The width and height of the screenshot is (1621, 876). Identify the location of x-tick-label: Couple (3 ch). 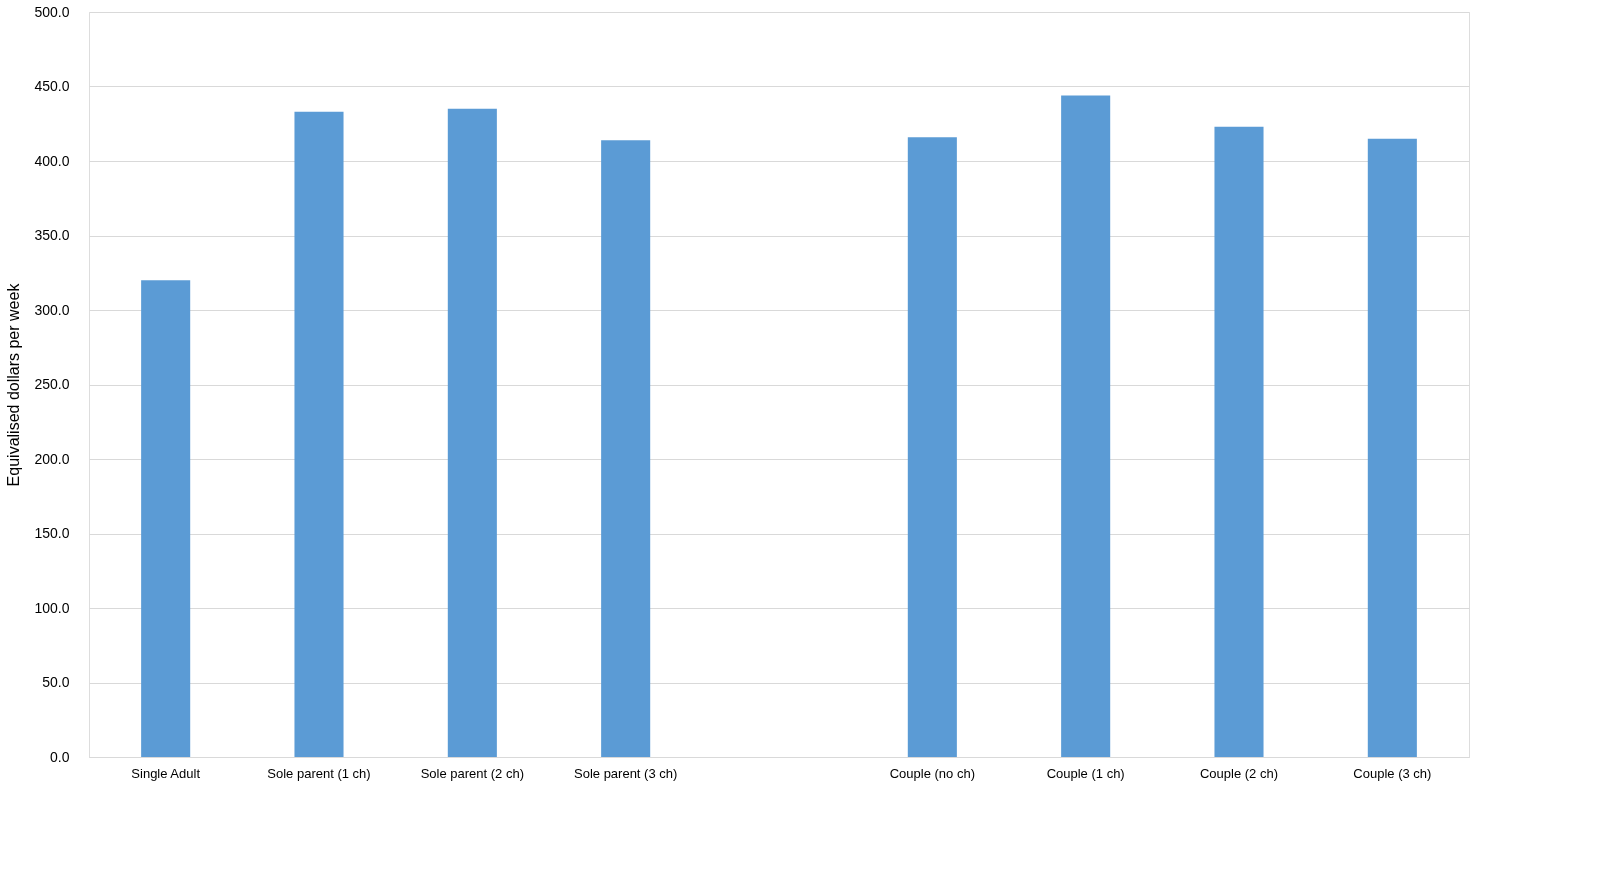
(1392, 773).